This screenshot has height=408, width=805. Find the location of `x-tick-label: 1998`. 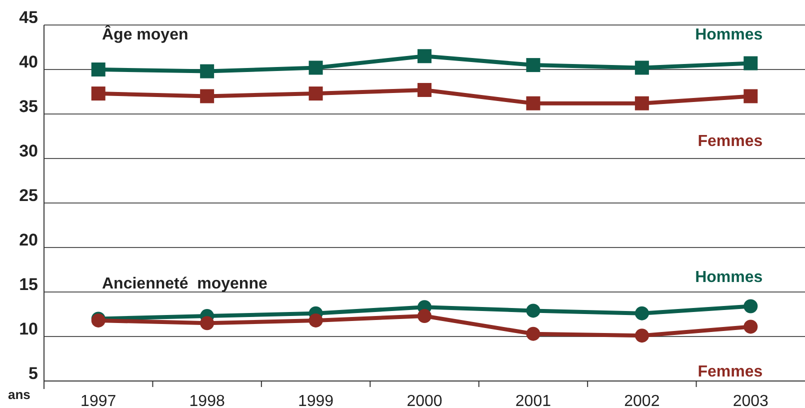

x-tick-label: 1998 is located at coordinates (207, 400).